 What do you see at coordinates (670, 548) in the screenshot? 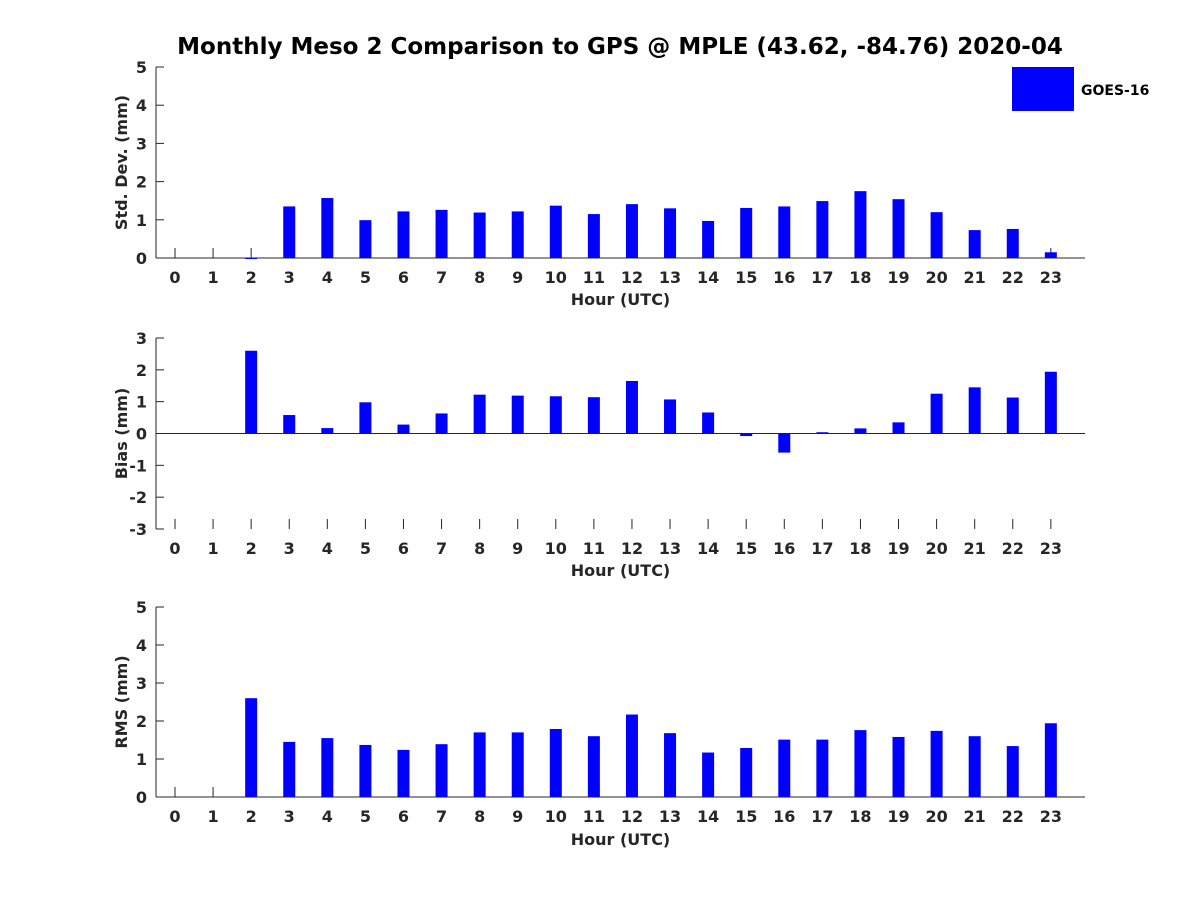
I see `x-tick-label: 13` at bounding box center [670, 548].